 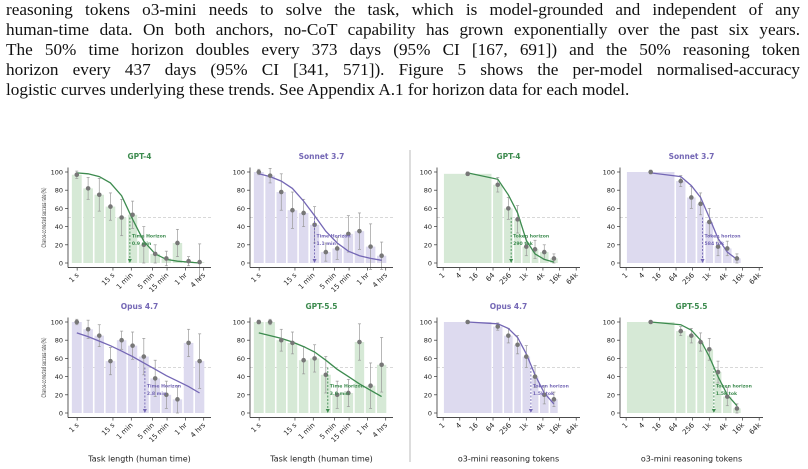 I want to click on x-tick-label: 16k, so click(x=555, y=428).